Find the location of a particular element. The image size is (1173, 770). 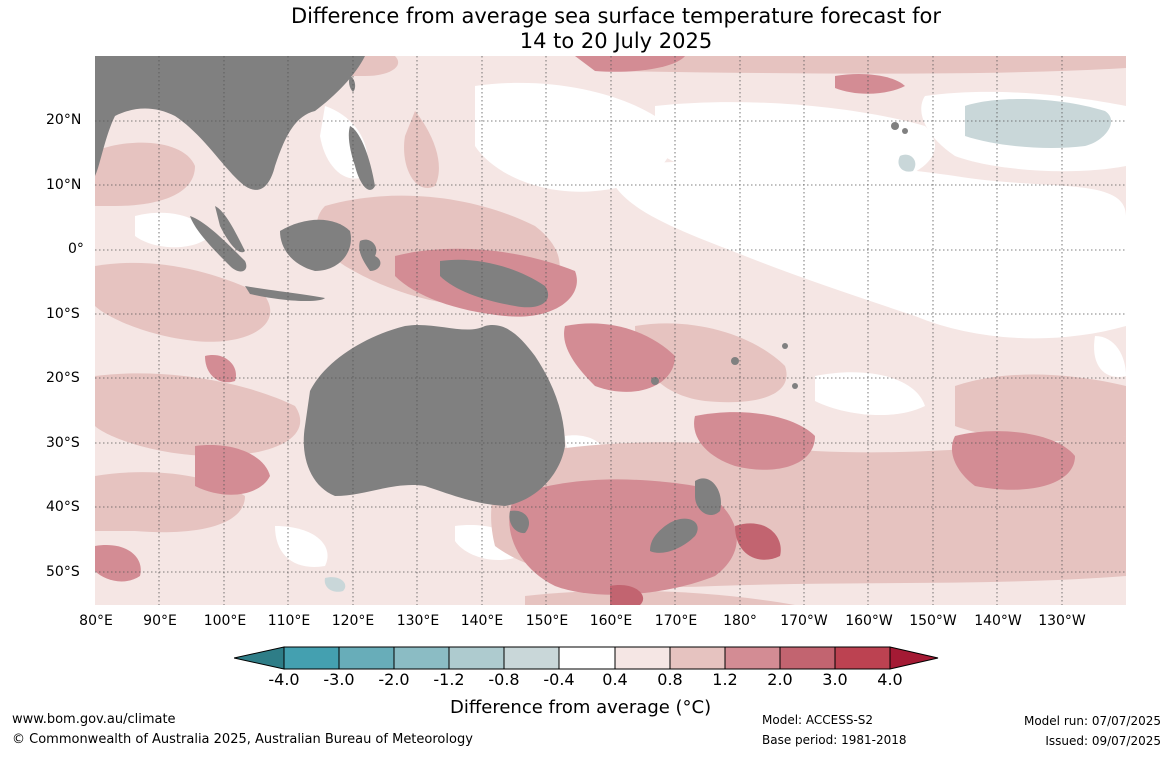

sulawesi is located at coordinates (370, 255).